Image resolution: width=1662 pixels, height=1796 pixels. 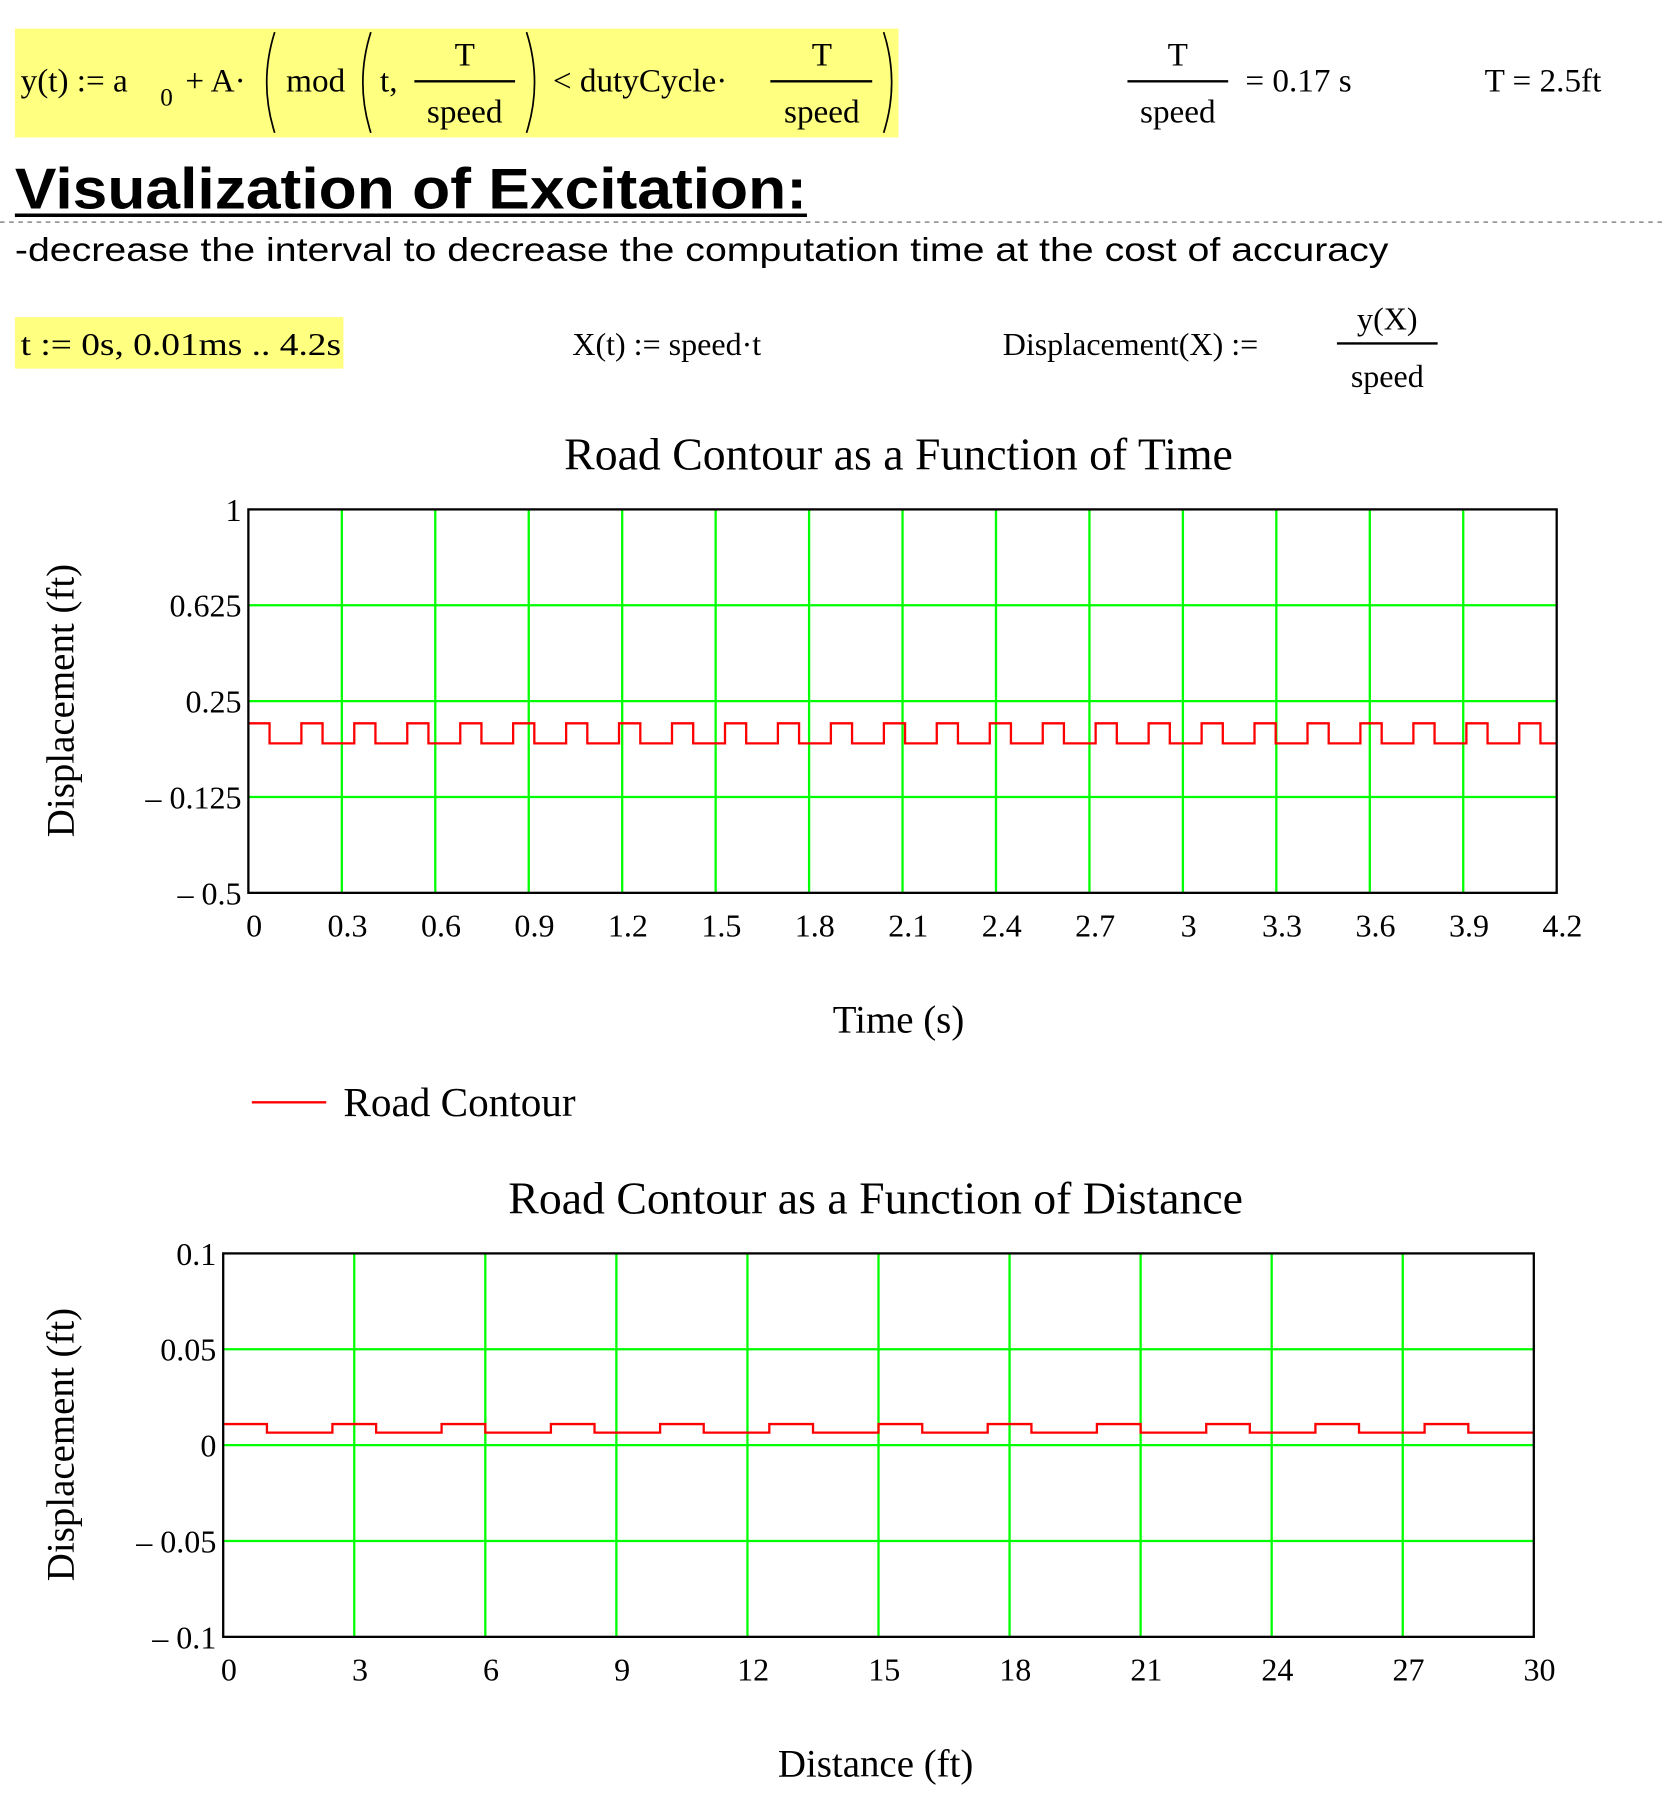 What do you see at coordinates (1540, 1669) in the screenshot?
I see `x-tick-label: 30` at bounding box center [1540, 1669].